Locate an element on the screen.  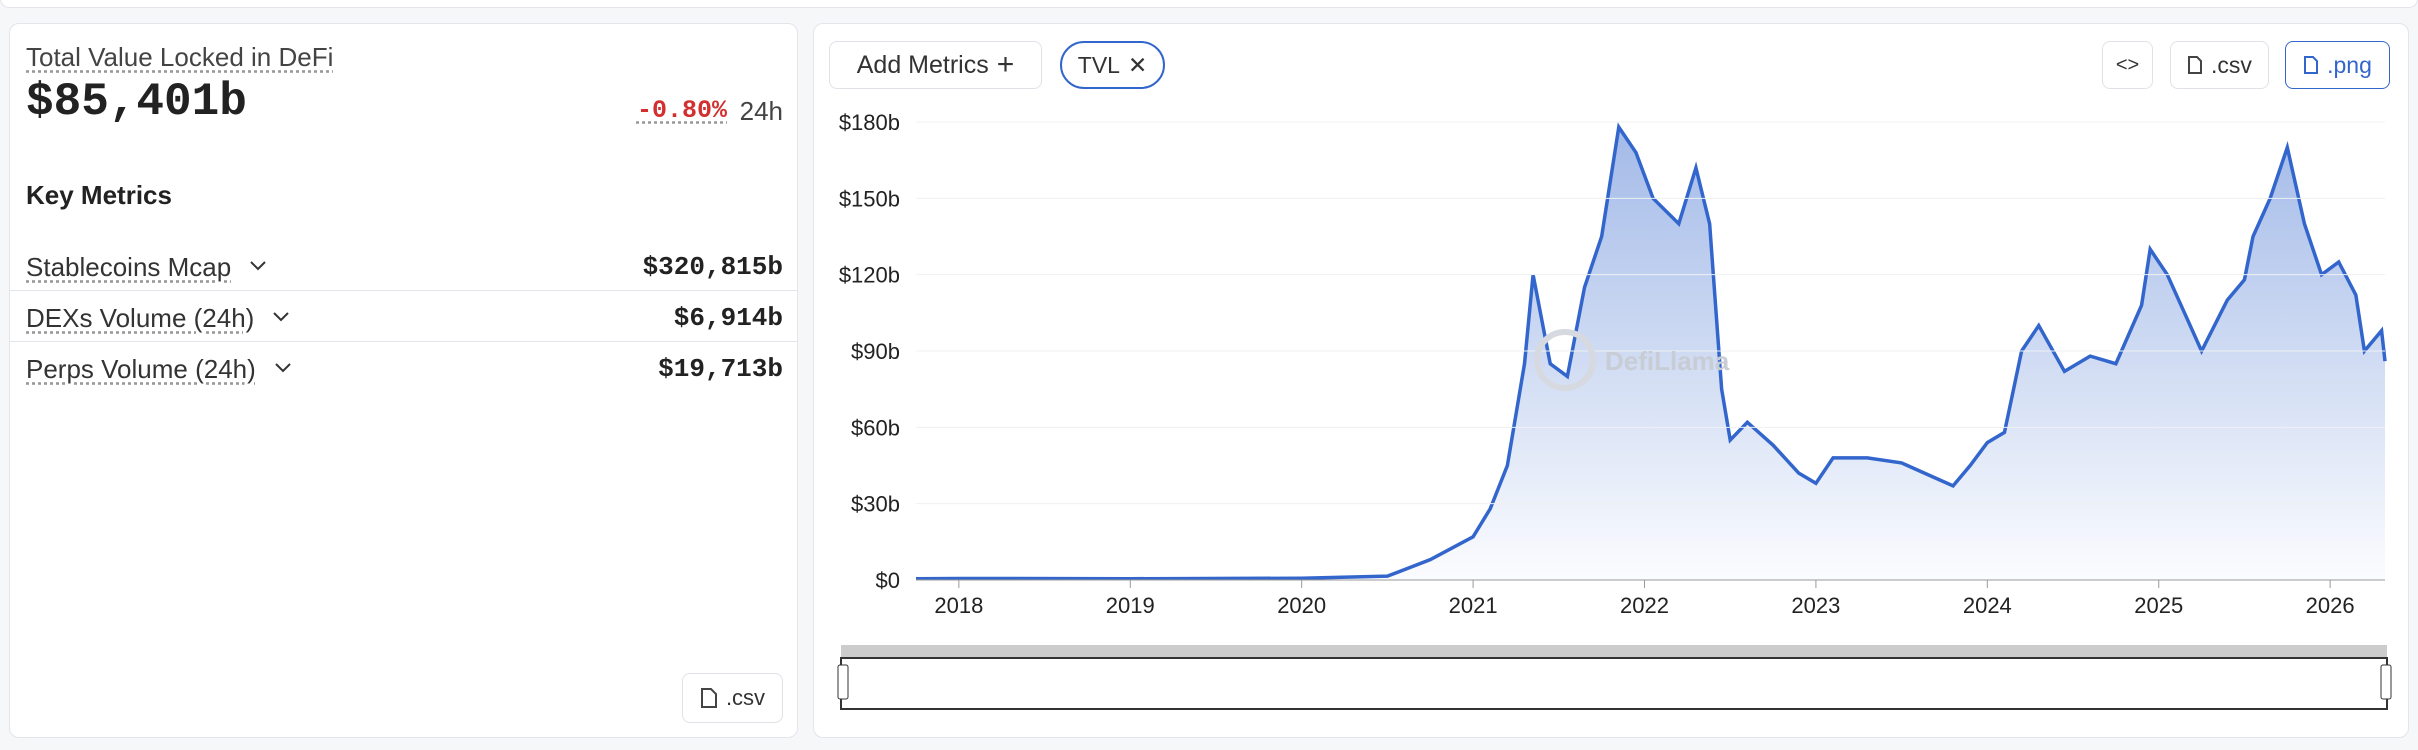
metric-value: $6,914b is located at coordinates (728, 318).